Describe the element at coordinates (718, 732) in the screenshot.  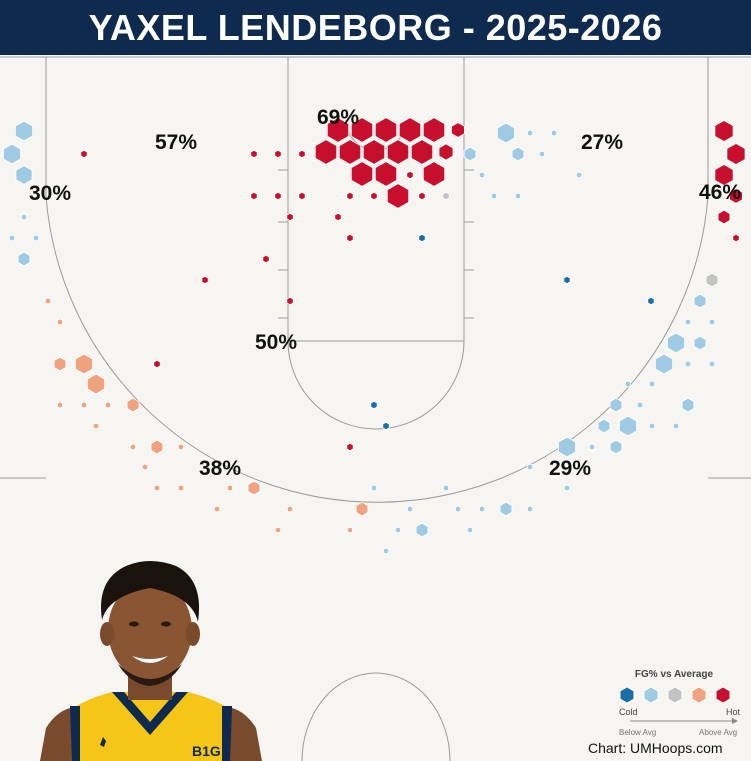
I see `legend-above-label: Above Avg` at that location.